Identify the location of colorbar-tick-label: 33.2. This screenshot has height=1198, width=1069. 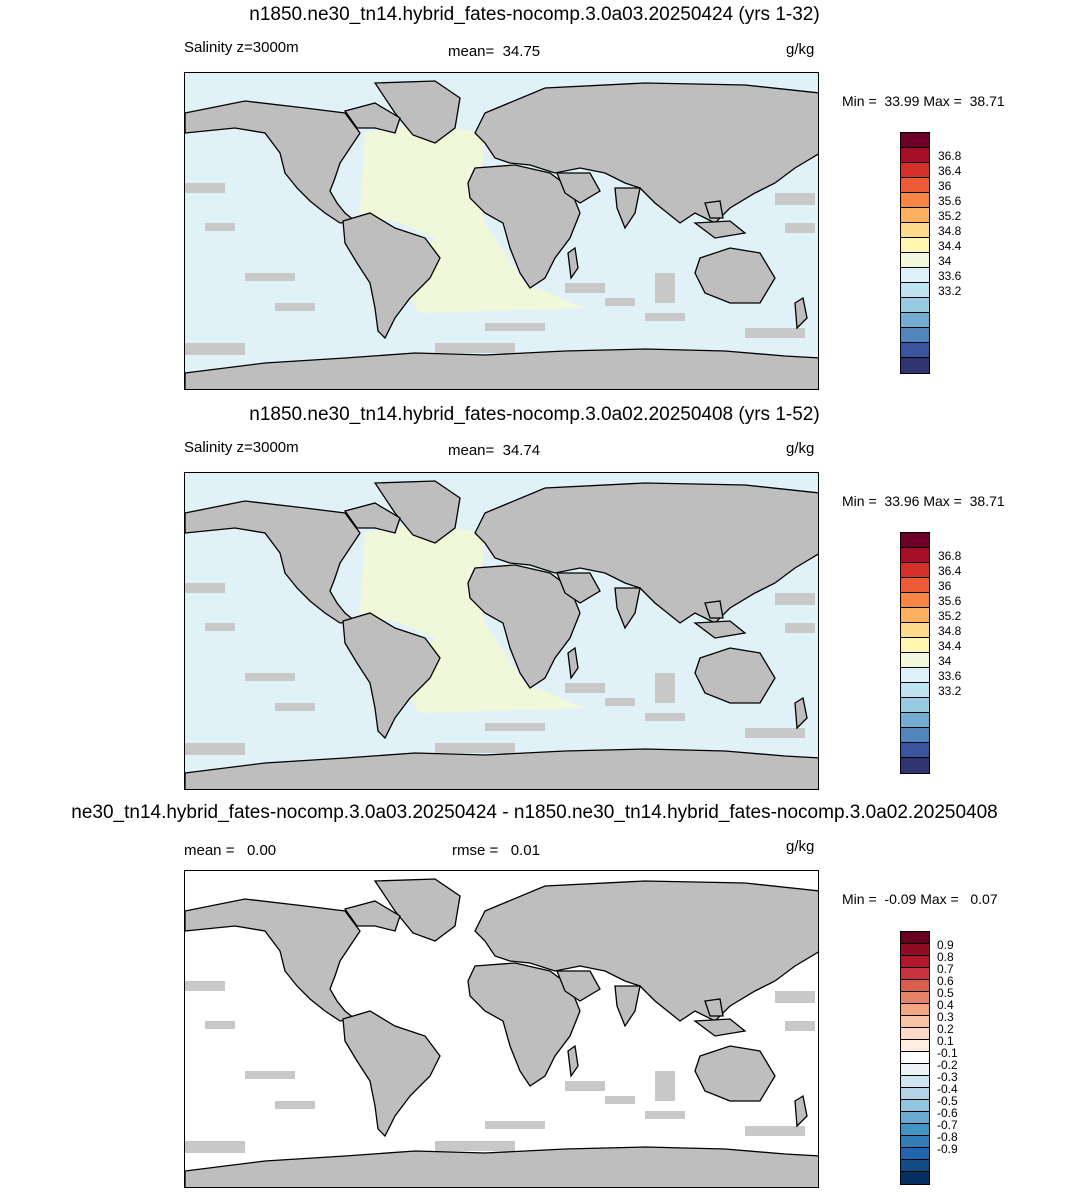
(950, 291).